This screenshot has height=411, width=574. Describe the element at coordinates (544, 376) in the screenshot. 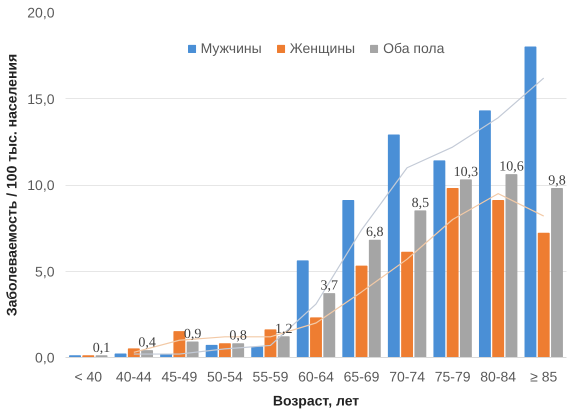

I see `x-tick-label: ≥ 85` at that location.